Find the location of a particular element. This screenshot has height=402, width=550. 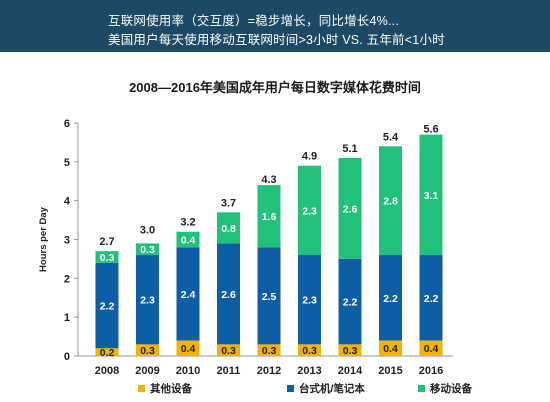

data-label: 0.2 is located at coordinates (107, 353).